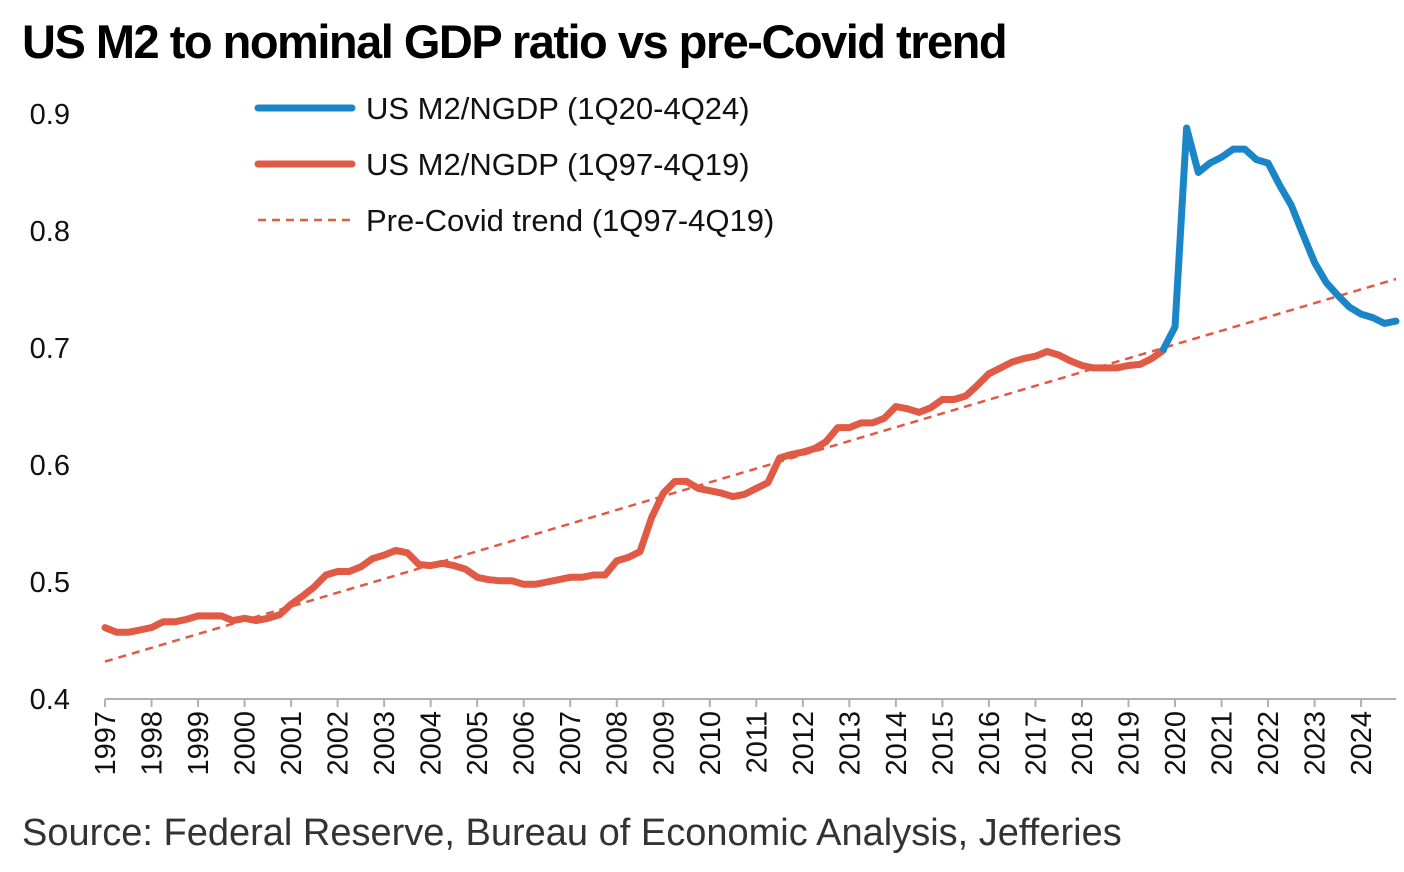 The height and width of the screenshot is (872, 1404). Describe the element at coordinates (757, 742) in the screenshot. I see `x-tick-label: 2011` at that location.